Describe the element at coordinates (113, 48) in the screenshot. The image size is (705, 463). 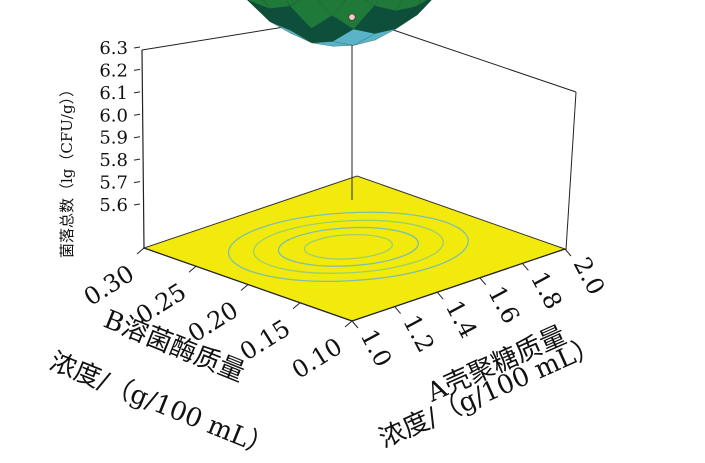
I see `z-tick-label: 6.3` at that location.